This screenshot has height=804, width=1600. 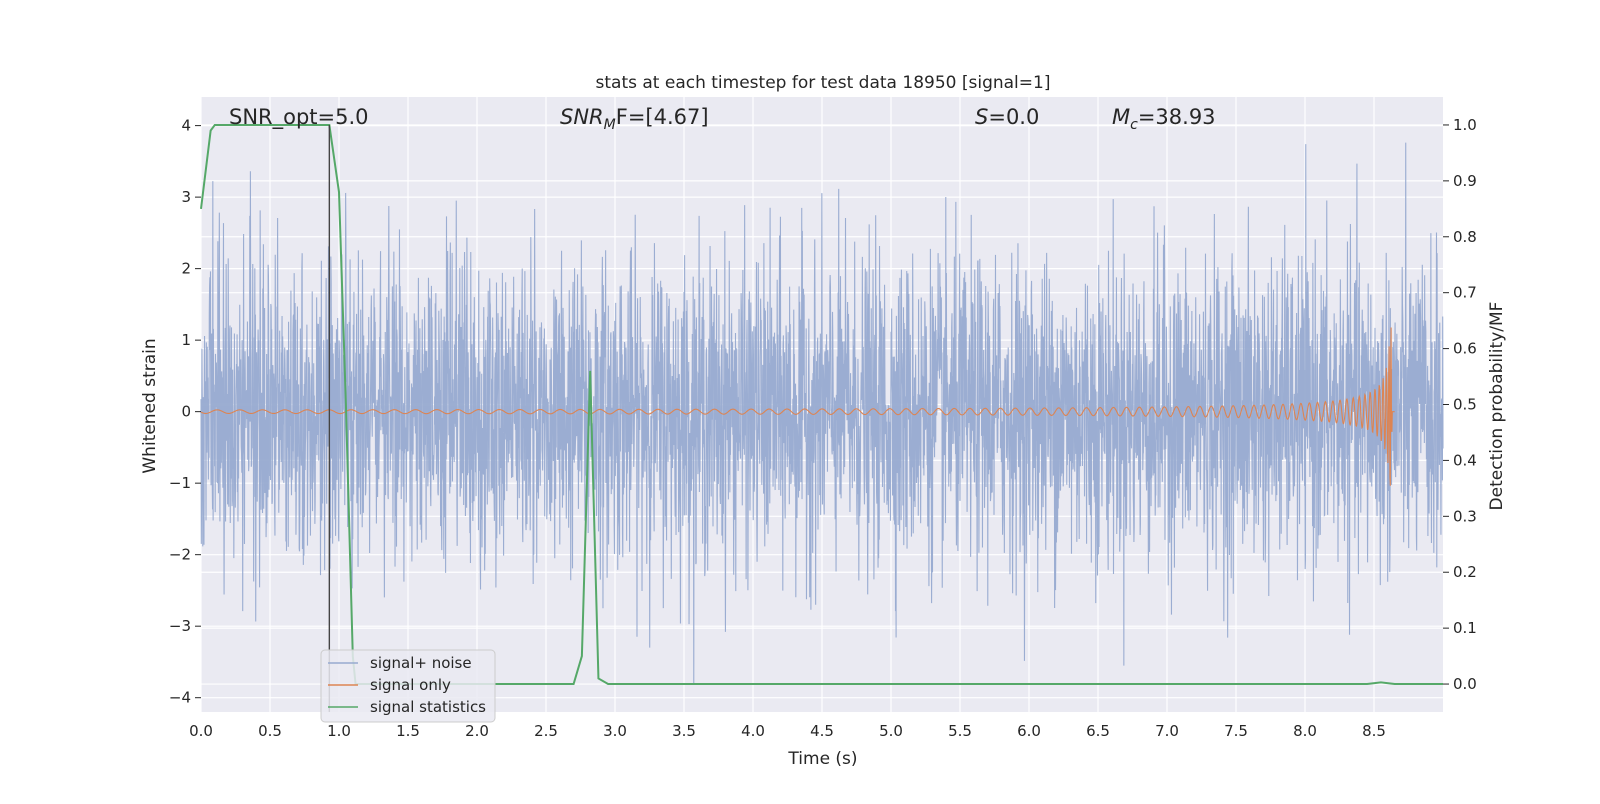 I want to click on annotation-snr-mf: SNRMF=[4.67], so click(x=634, y=119).